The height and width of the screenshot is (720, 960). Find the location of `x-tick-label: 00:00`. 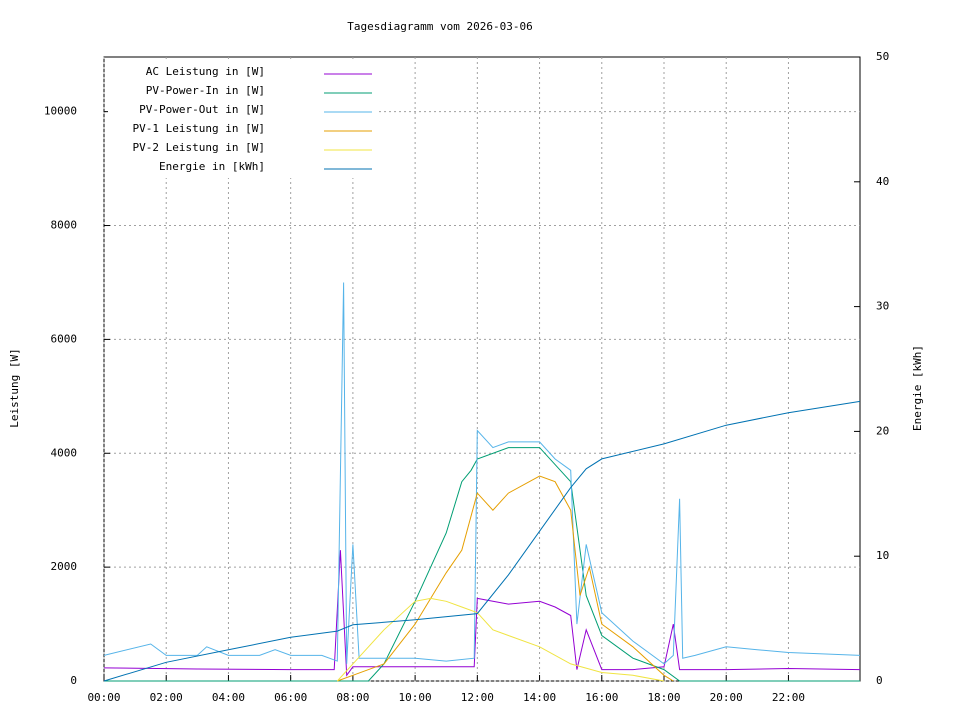

x-tick-label: 00:00 is located at coordinates (103, 697).